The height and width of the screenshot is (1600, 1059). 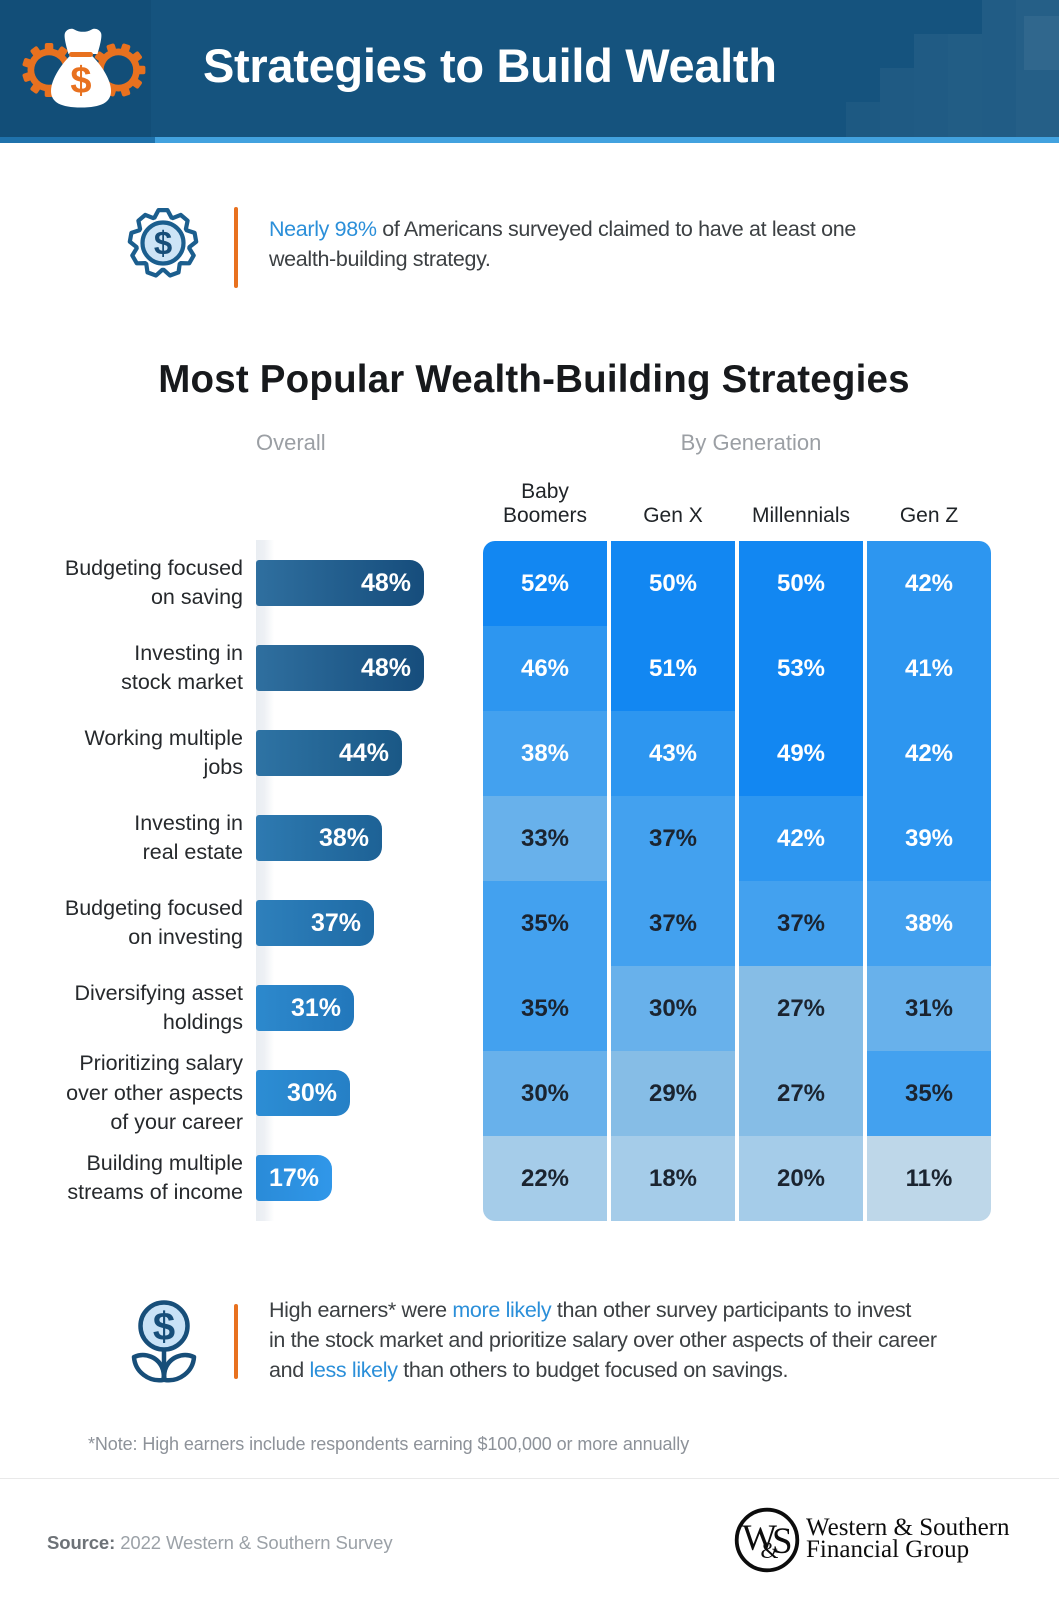 What do you see at coordinates (759, 1538) in the screenshot?
I see `svg-text: W` at bounding box center [759, 1538].